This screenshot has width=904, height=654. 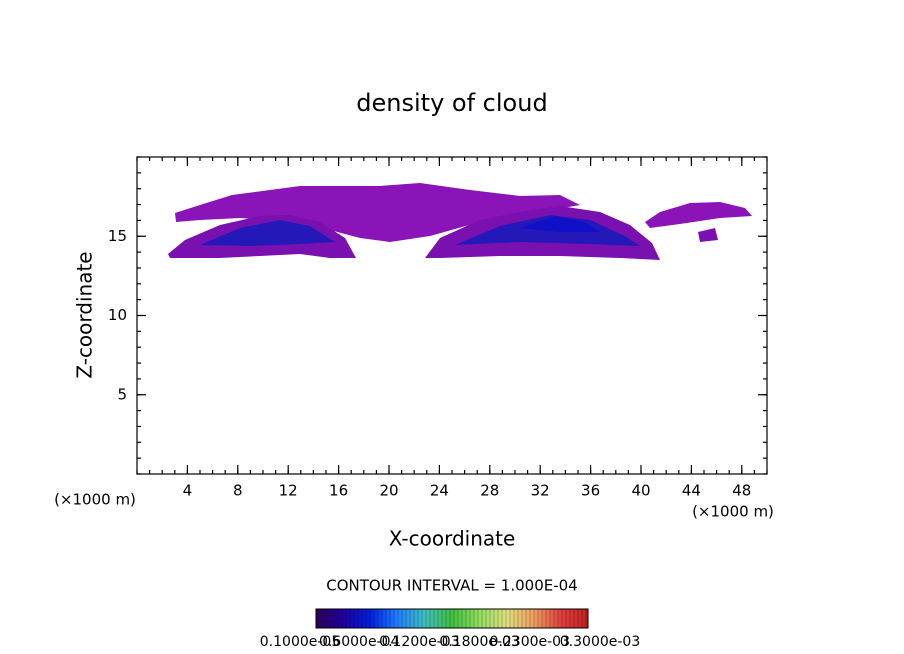 I want to click on chart-title: density of cloud, so click(x=451, y=103).